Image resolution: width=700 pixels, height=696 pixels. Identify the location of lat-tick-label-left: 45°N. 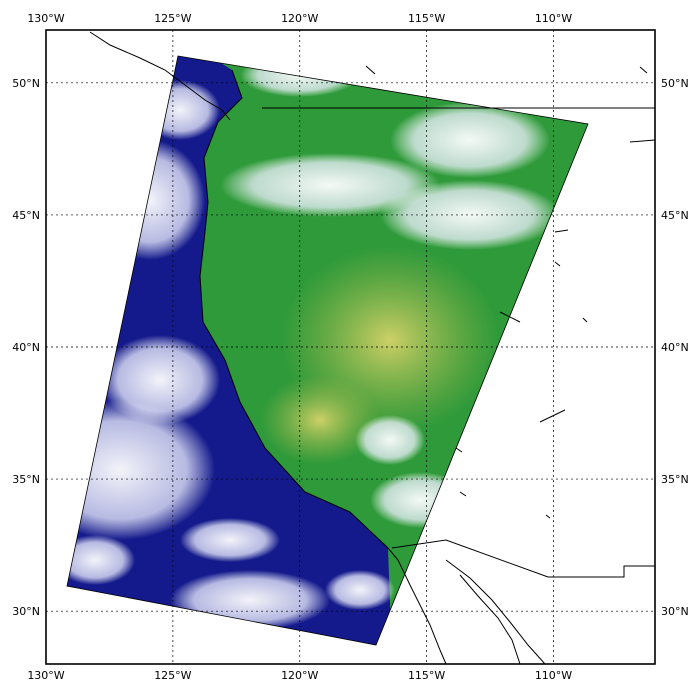
(26, 215).